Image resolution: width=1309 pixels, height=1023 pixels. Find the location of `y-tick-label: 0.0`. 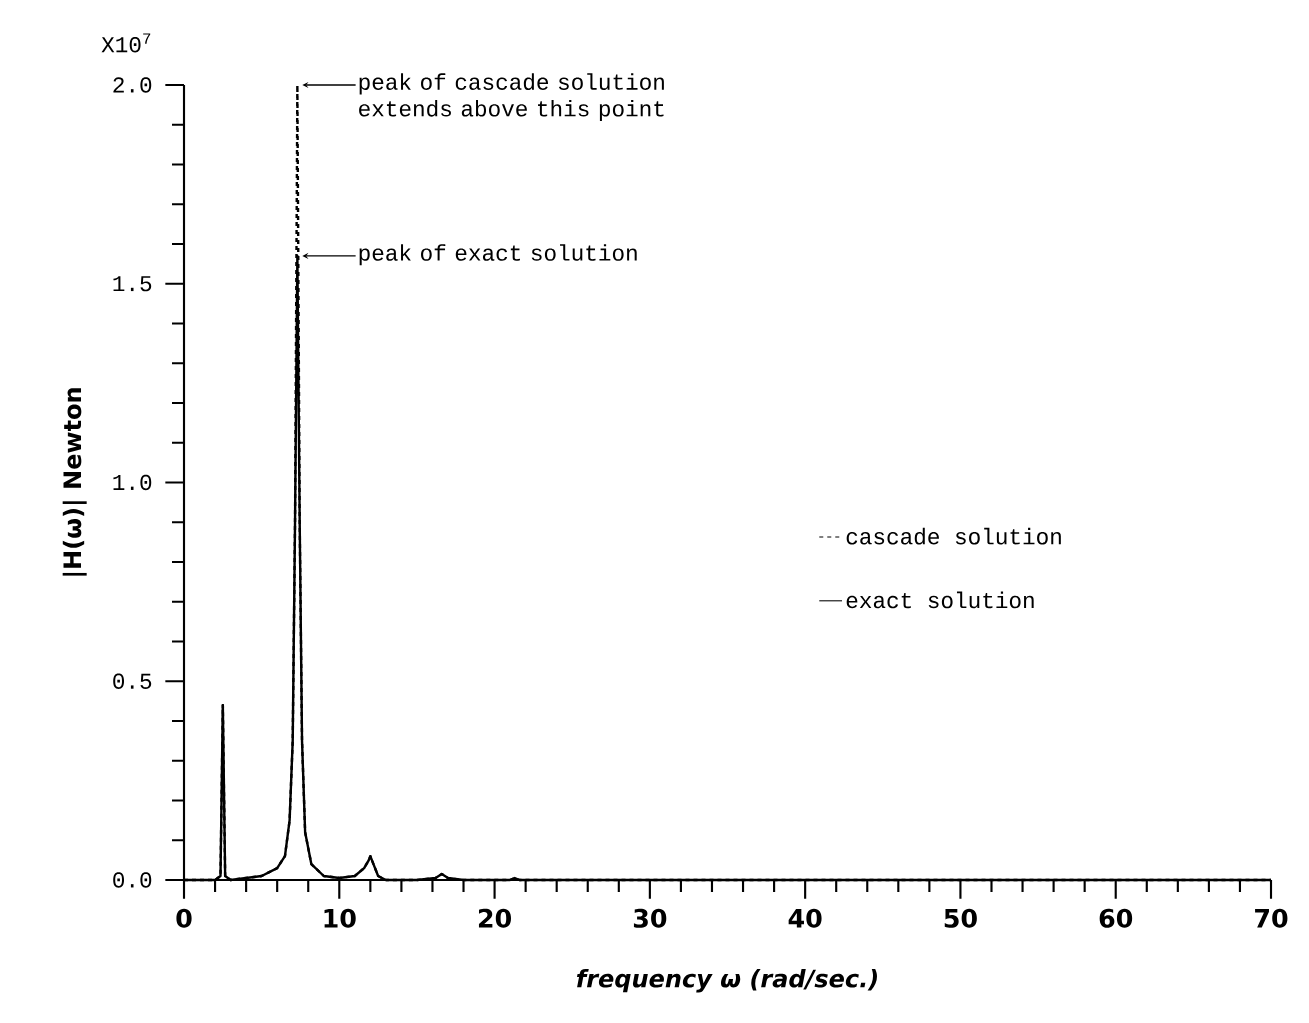

y-tick-label: 0.0 is located at coordinates (132, 880).